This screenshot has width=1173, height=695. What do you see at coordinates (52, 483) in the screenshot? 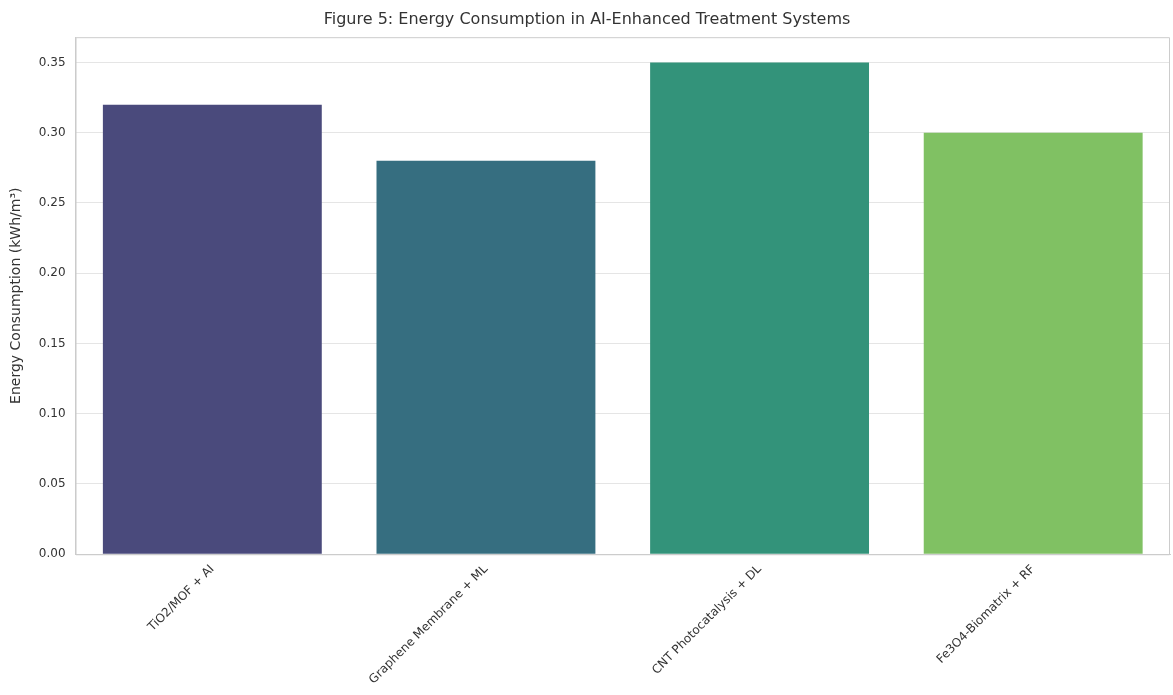
I see `y-tick-label: 0.05` at bounding box center [52, 483].